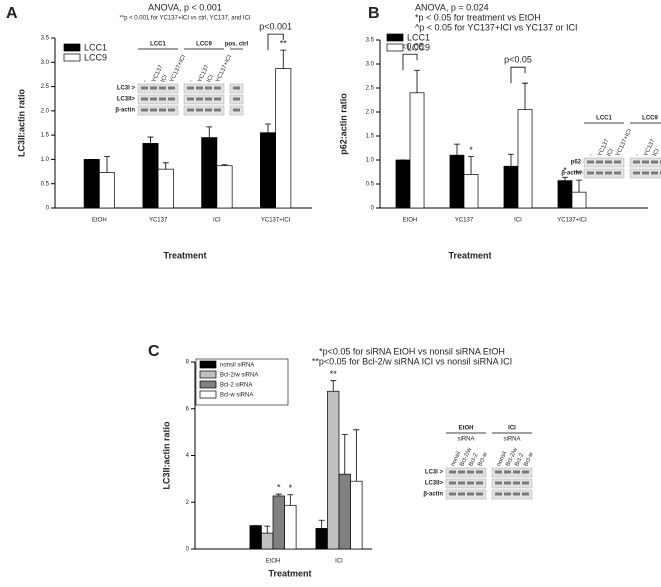 Image resolution: width=661 pixels, height=587 pixels. Describe the element at coordinates (188, 503) in the screenshot. I see `y-tick-label: 2` at that location.